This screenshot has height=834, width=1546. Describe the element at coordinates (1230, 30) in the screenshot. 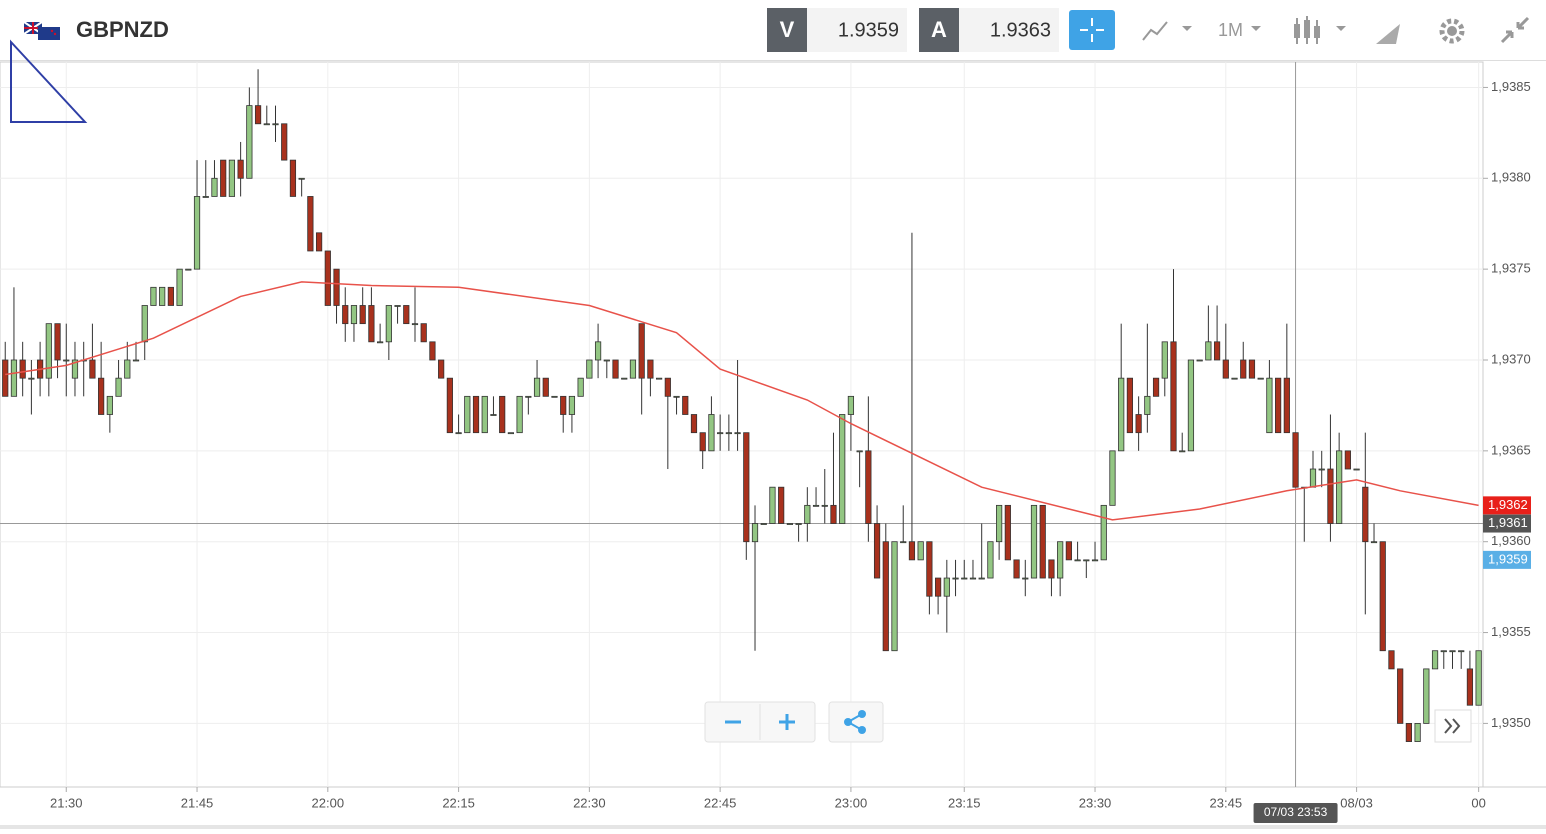

I see `timeframe-button: 1M` at that location.